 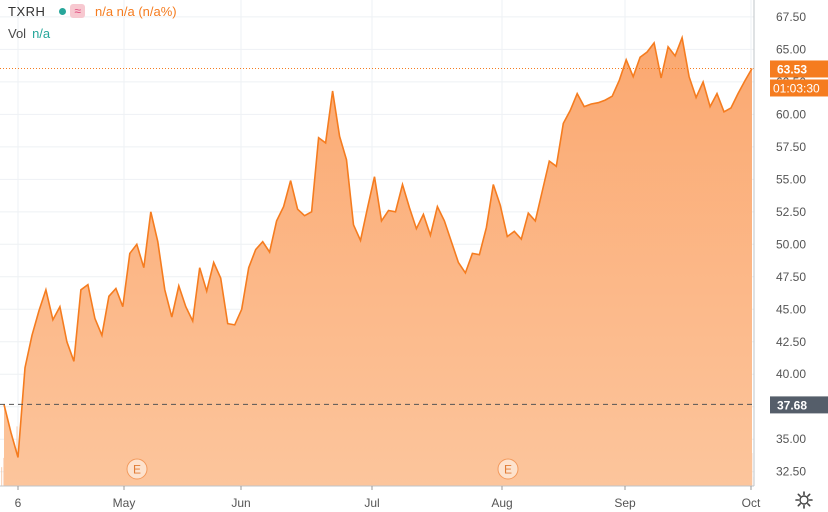 What do you see at coordinates (29, 33) in the screenshot?
I see `volume-legend: Vol n/a` at bounding box center [29, 33].